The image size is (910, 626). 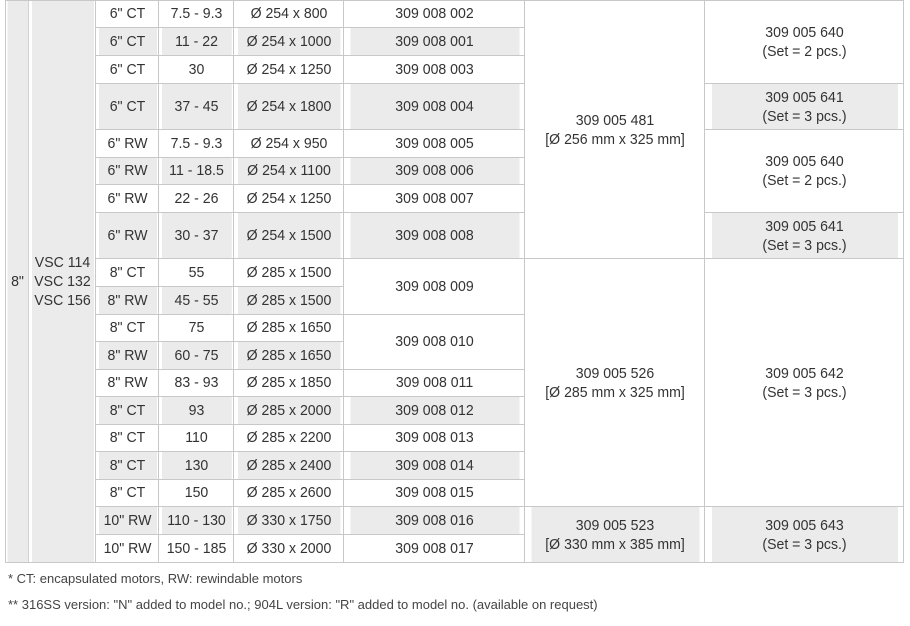 I want to click on set-d-text: 309 005 641 (Set = 3 pcs.), so click(x=804, y=235).